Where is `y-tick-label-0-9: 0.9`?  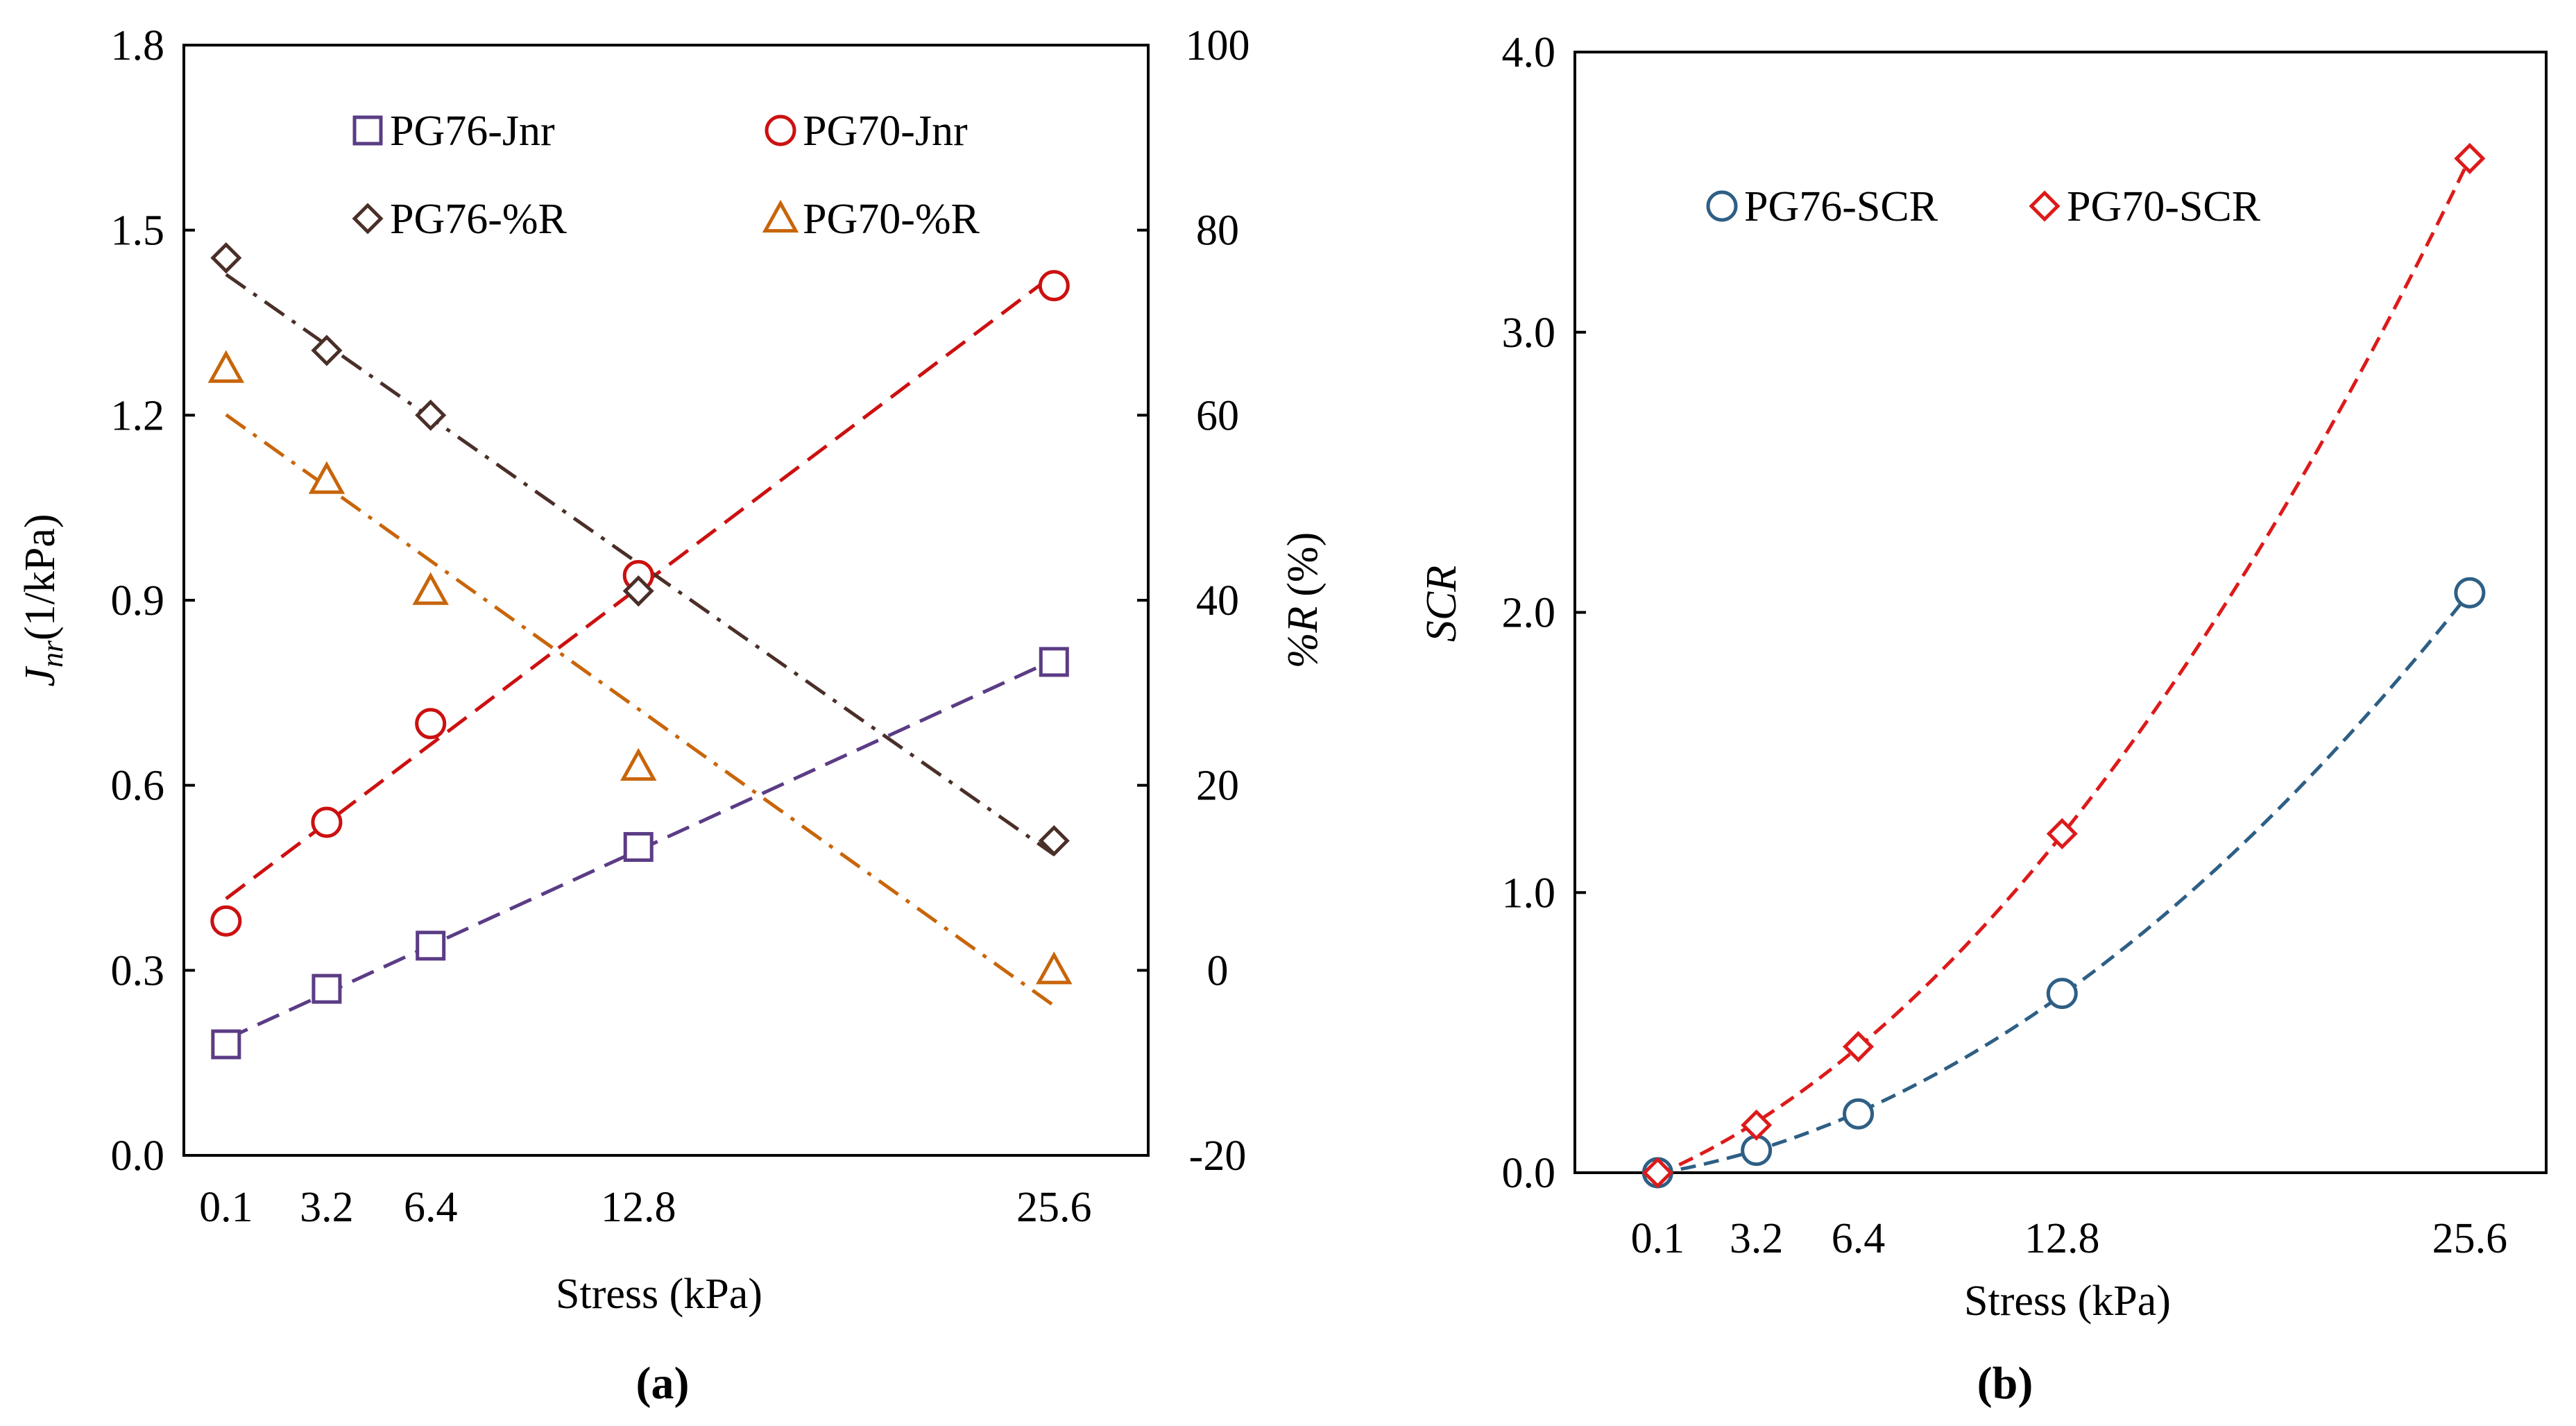 y-tick-label-0-9: 0.9 is located at coordinates (138, 601).